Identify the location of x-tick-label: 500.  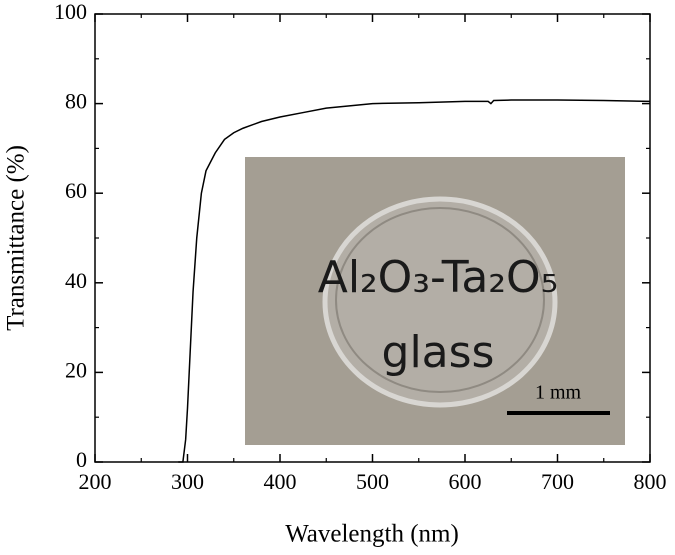
(372, 481).